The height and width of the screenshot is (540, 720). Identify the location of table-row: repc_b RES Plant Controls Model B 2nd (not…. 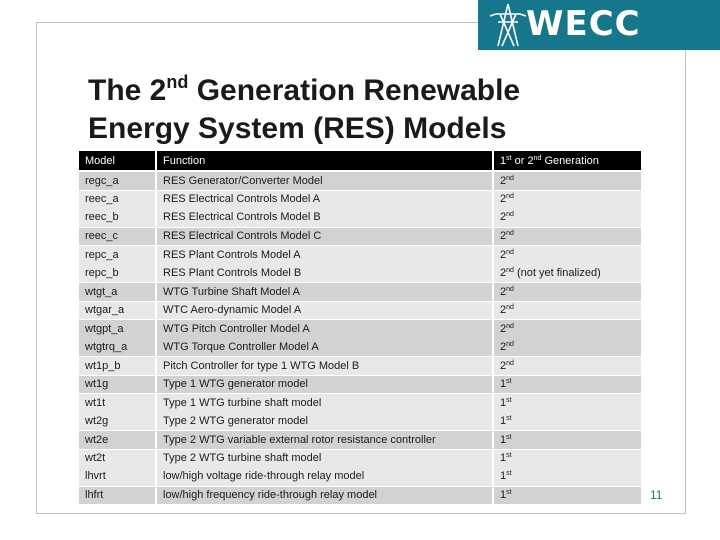
(360, 272).